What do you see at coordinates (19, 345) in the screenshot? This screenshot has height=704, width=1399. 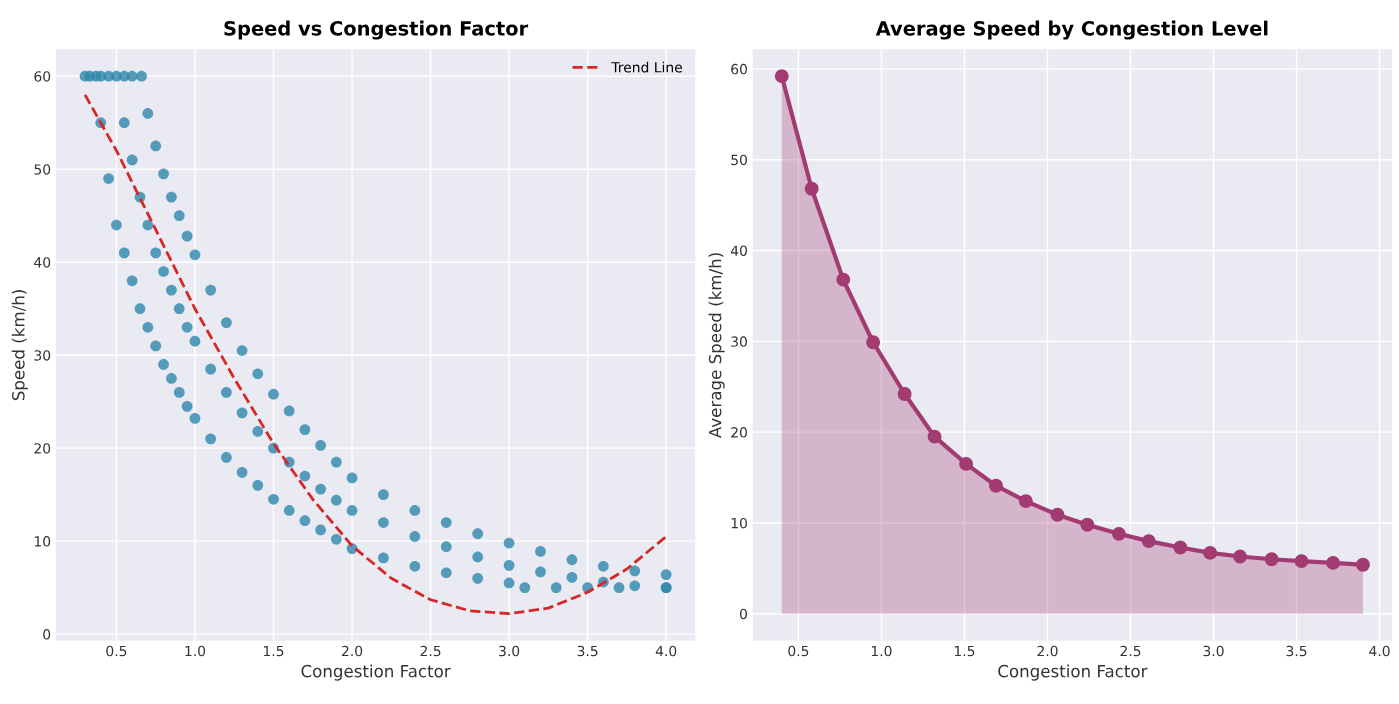 I see `y-axis-title: Speed (km/h)` at bounding box center [19, 345].